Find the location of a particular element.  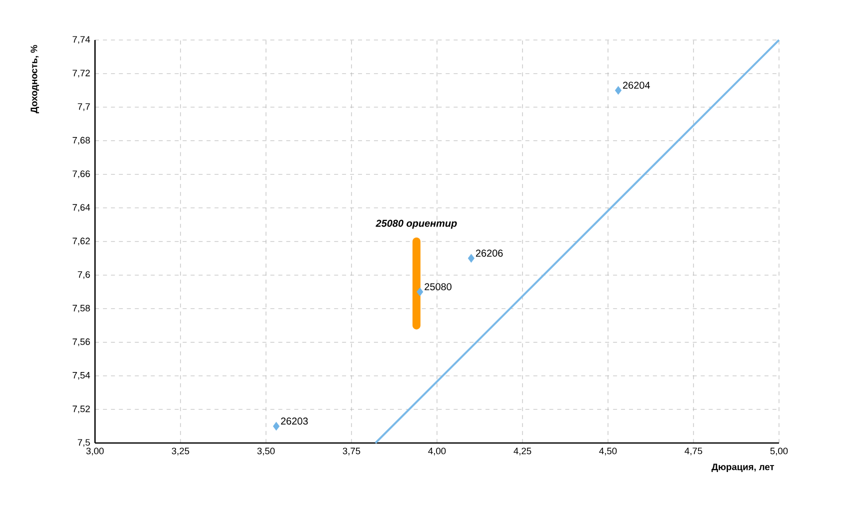

x-tick-label: 4,00 is located at coordinates (437, 452).